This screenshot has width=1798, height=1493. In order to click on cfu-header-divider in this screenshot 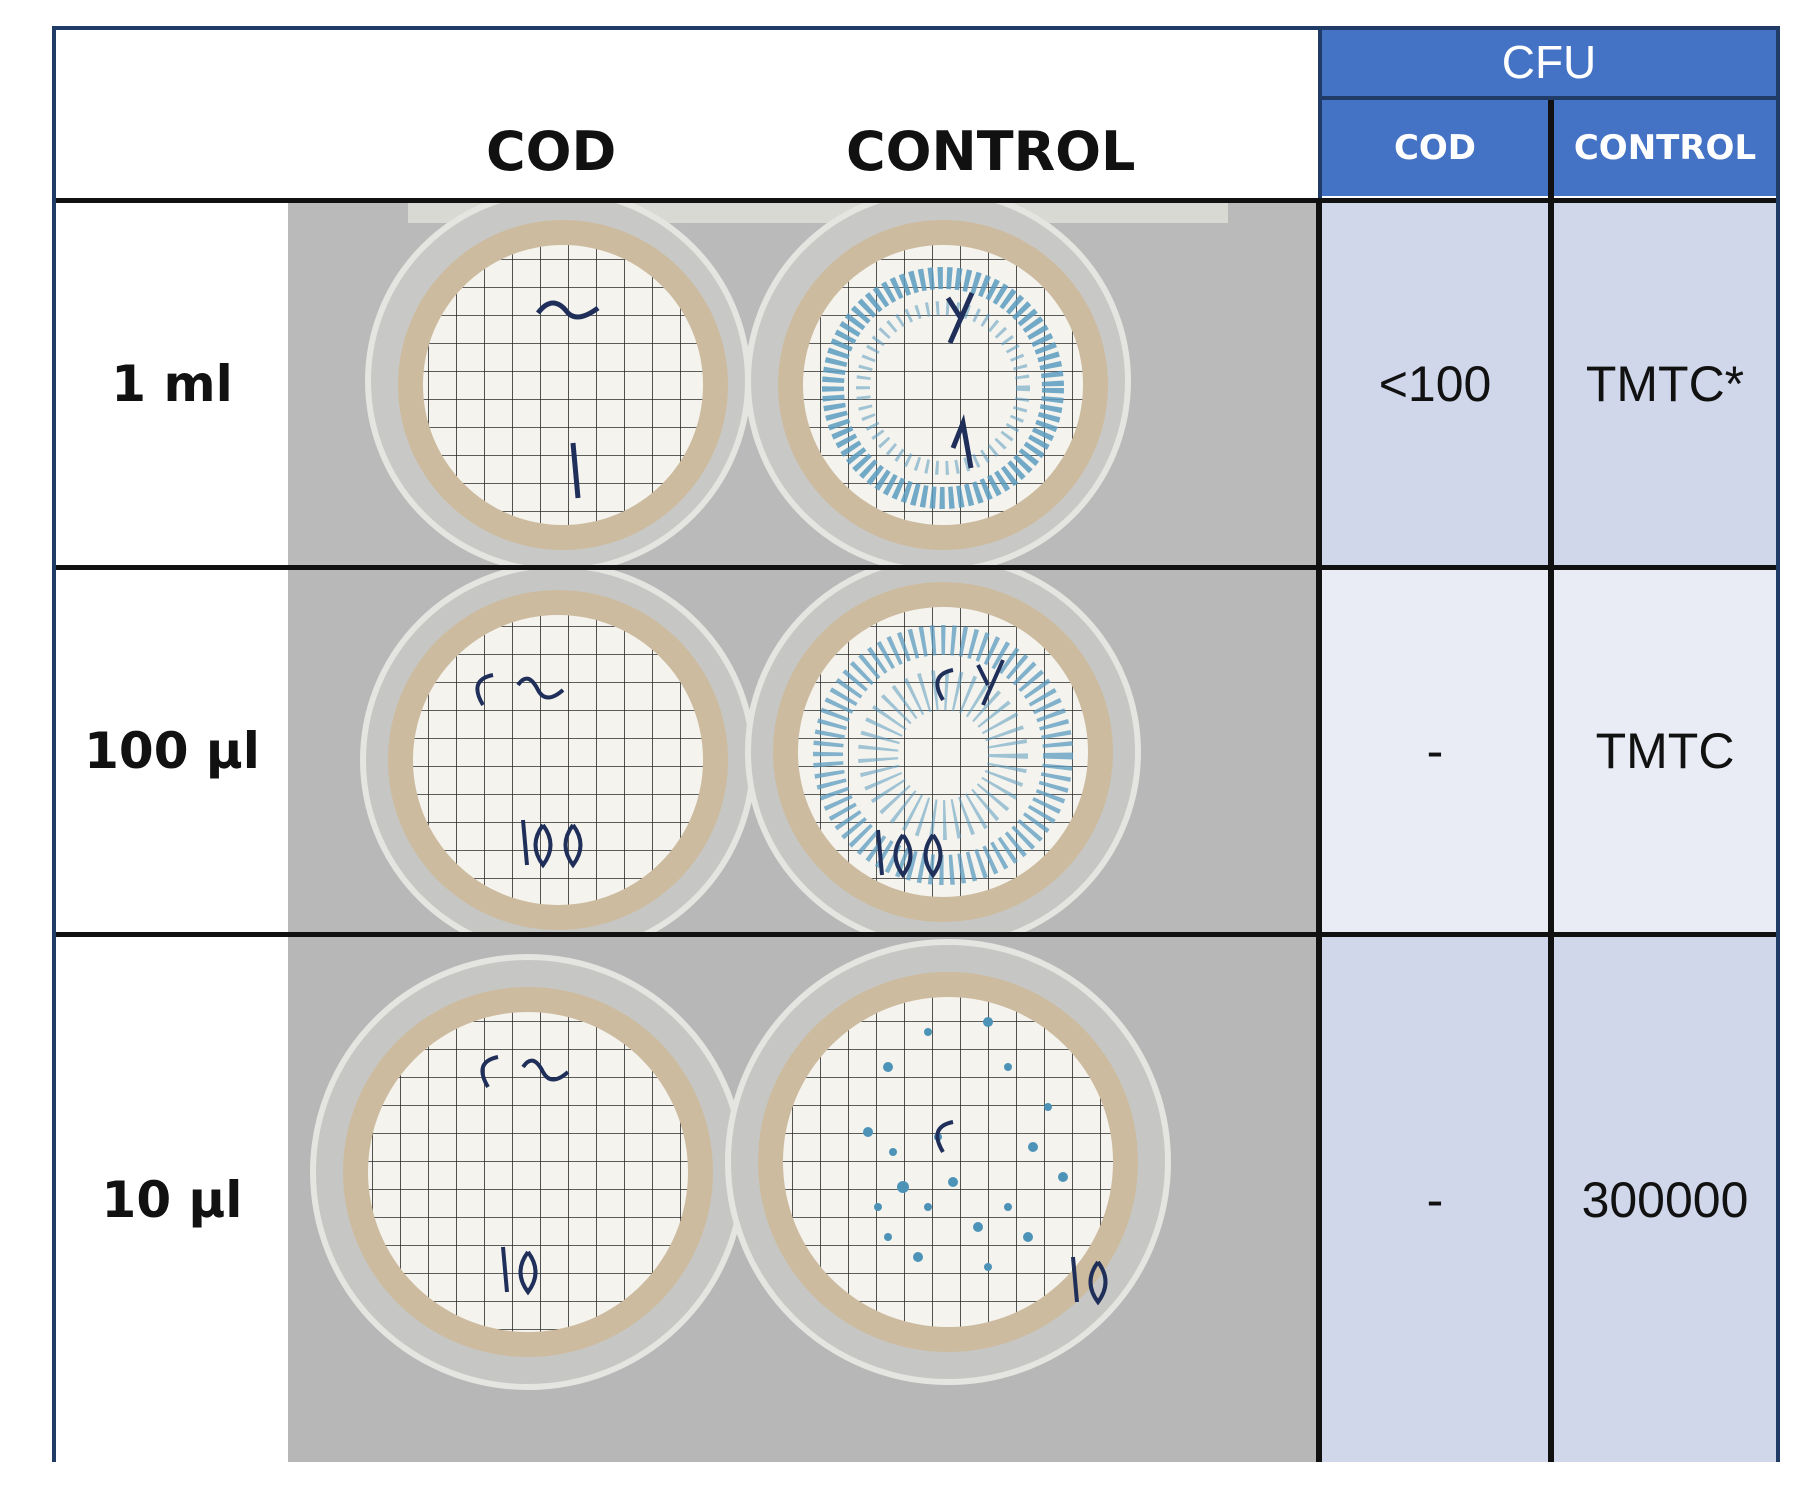, I will do `click(1549, 98)`.